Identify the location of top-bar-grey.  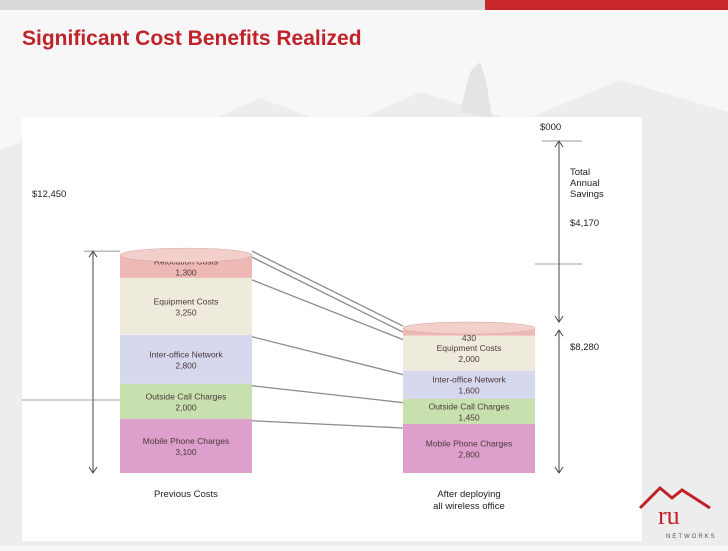
(242, 5).